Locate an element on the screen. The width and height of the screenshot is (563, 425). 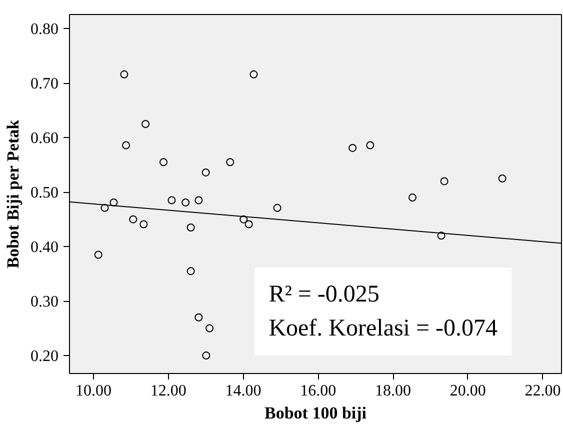
x-tick-label: 20.00 is located at coordinates (468, 391).